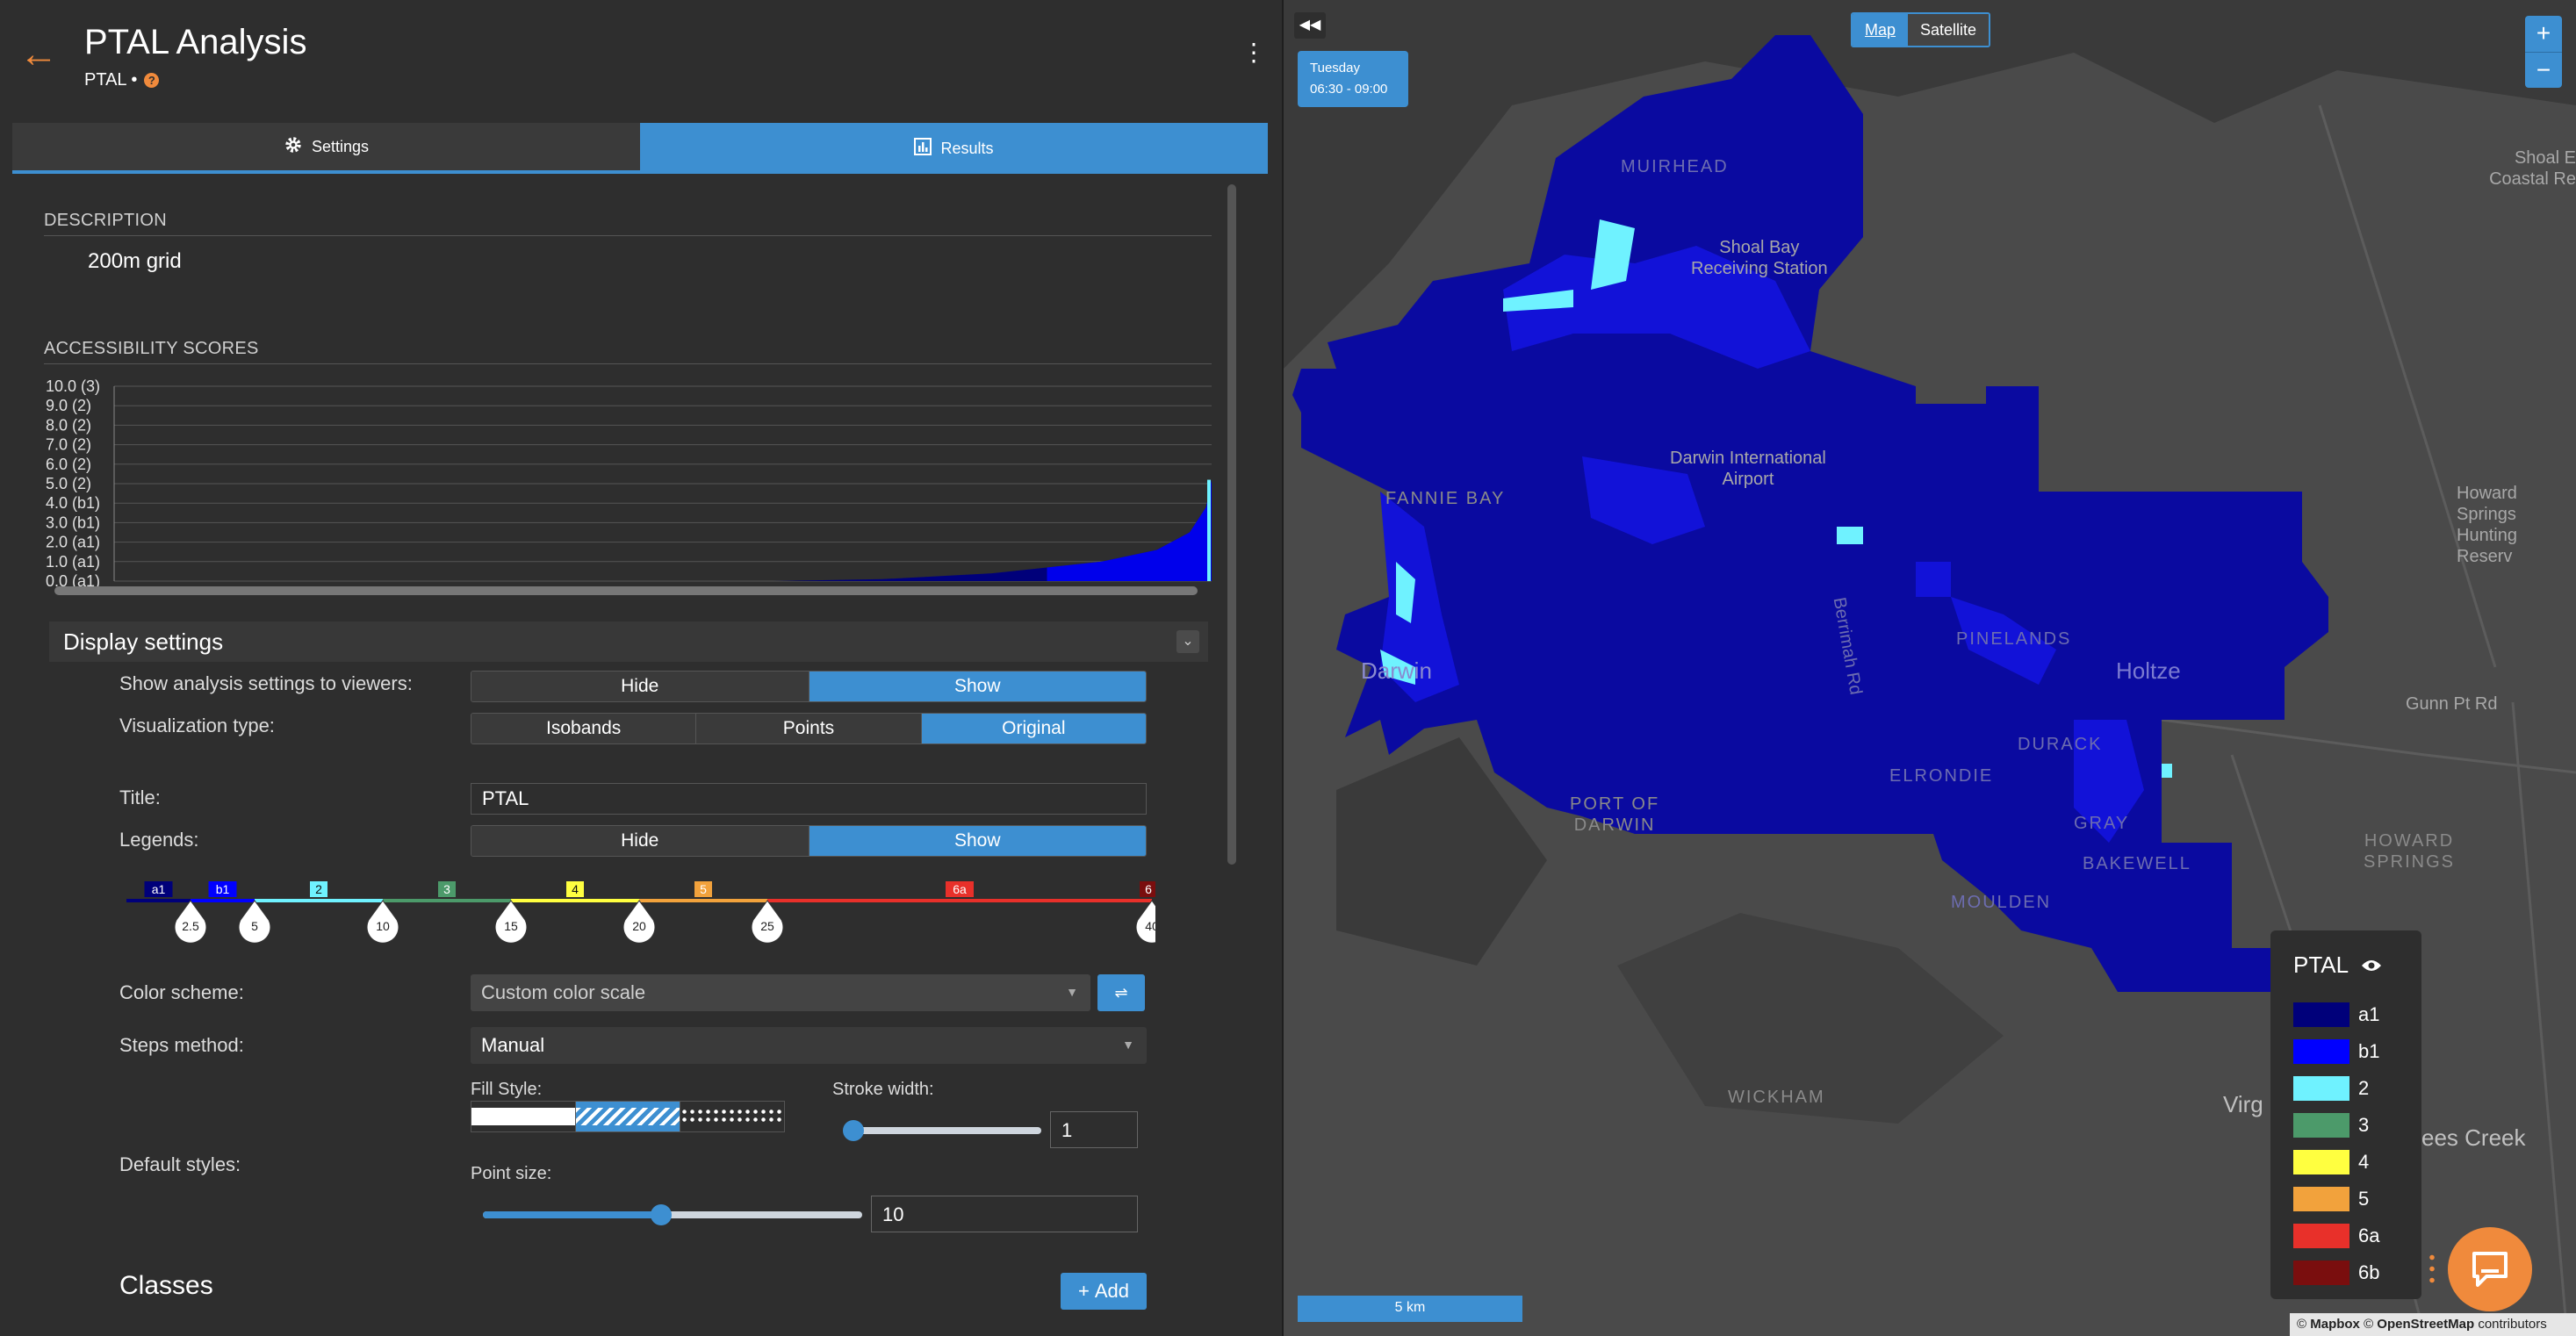  What do you see at coordinates (1094, 1130) in the screenshot?
I see `stroke-width-input: 1` at bounding box center [1094, 1130].